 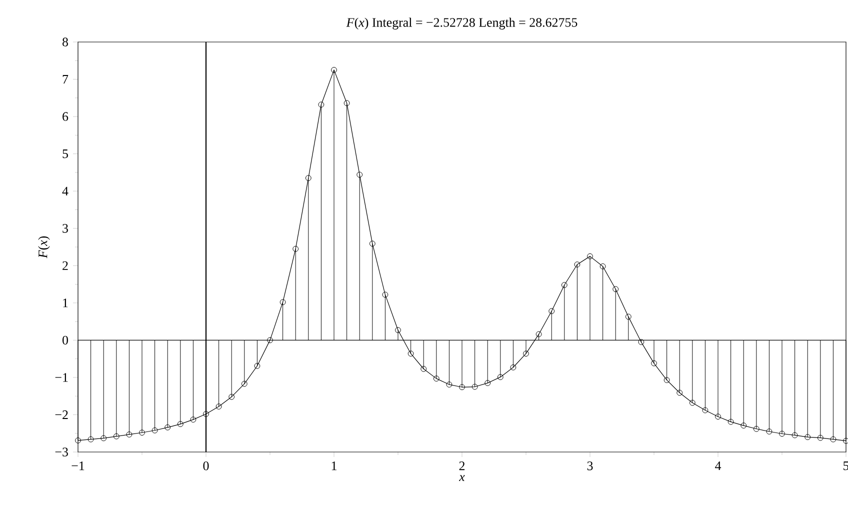 I want to click on y-tick-label: 7, so click(x=65, y=79).